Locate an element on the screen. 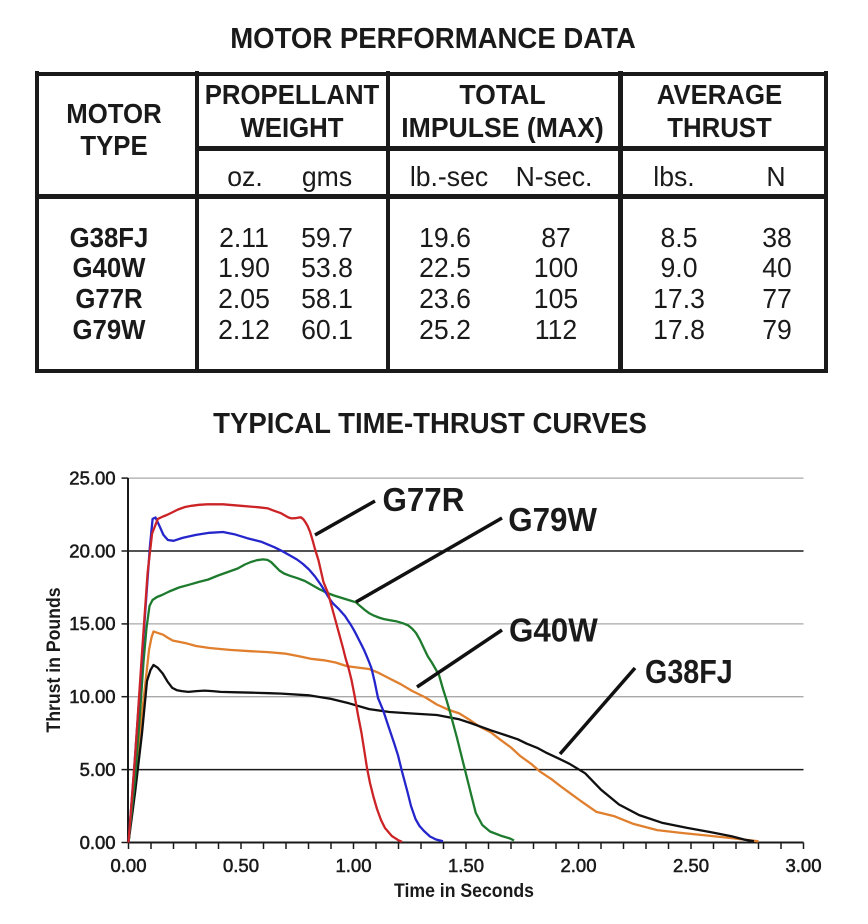 The width and height of the screenshot is (868, 924). svg-text: 5.00 is located at coordinates (98, 769).